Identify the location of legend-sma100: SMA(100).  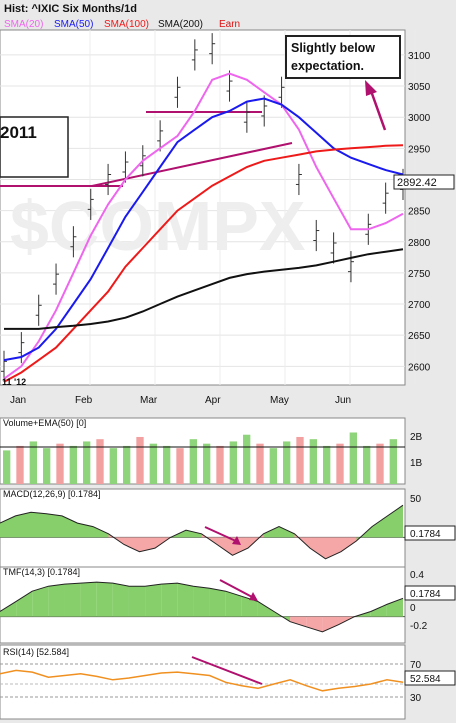
(126, 24).